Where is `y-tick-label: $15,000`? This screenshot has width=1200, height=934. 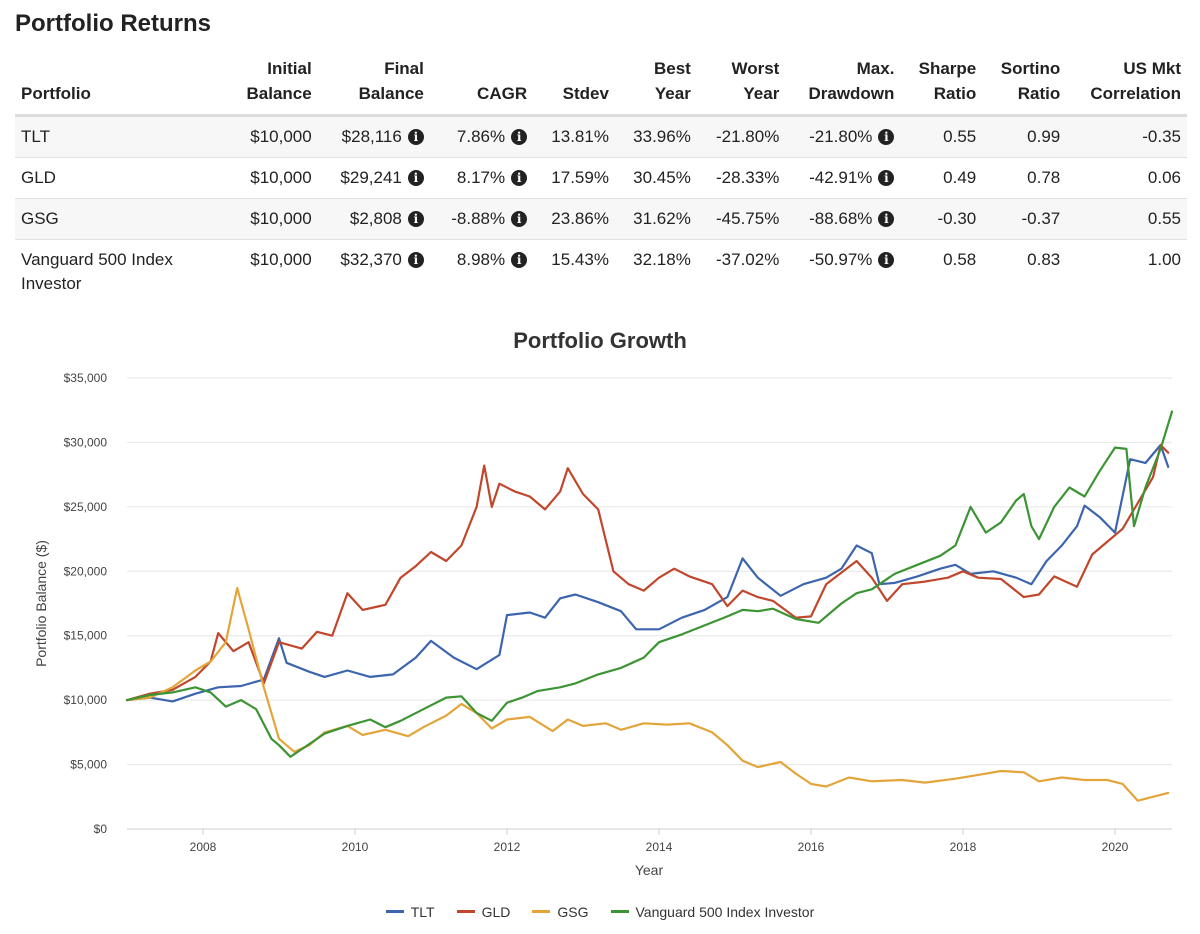 y-tick-label: $15,000 is located at coordinates (86, 636).